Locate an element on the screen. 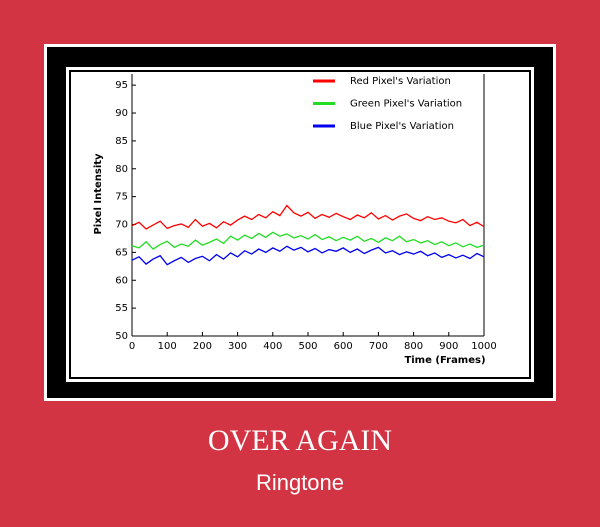 The width and height of the screenshot is (600, 527). x-tick-label: 500 is located at coordinates (307, 346).